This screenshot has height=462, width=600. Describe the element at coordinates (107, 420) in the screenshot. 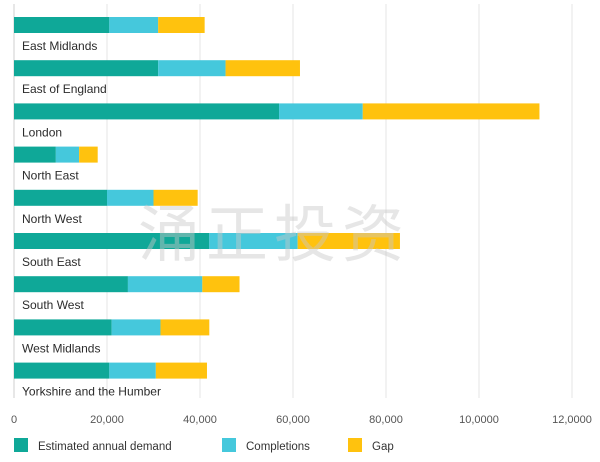

I see `x-tick-label: 20,000` at that location.